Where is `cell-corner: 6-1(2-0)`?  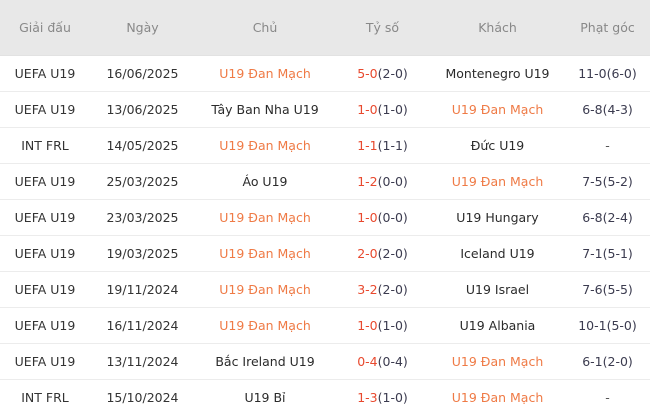 cell-corner: 6-1(2-0) is located at coordinates (607, 361).